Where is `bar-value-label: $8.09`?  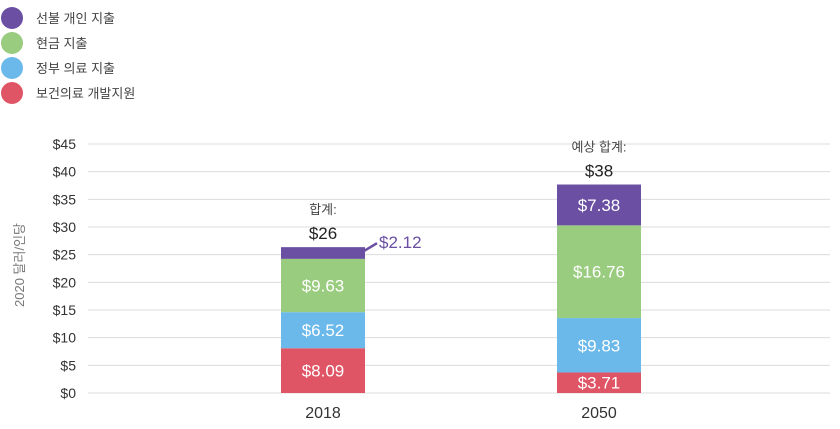
bar-value-label: $8.09 is located at coordinates (323, 371).